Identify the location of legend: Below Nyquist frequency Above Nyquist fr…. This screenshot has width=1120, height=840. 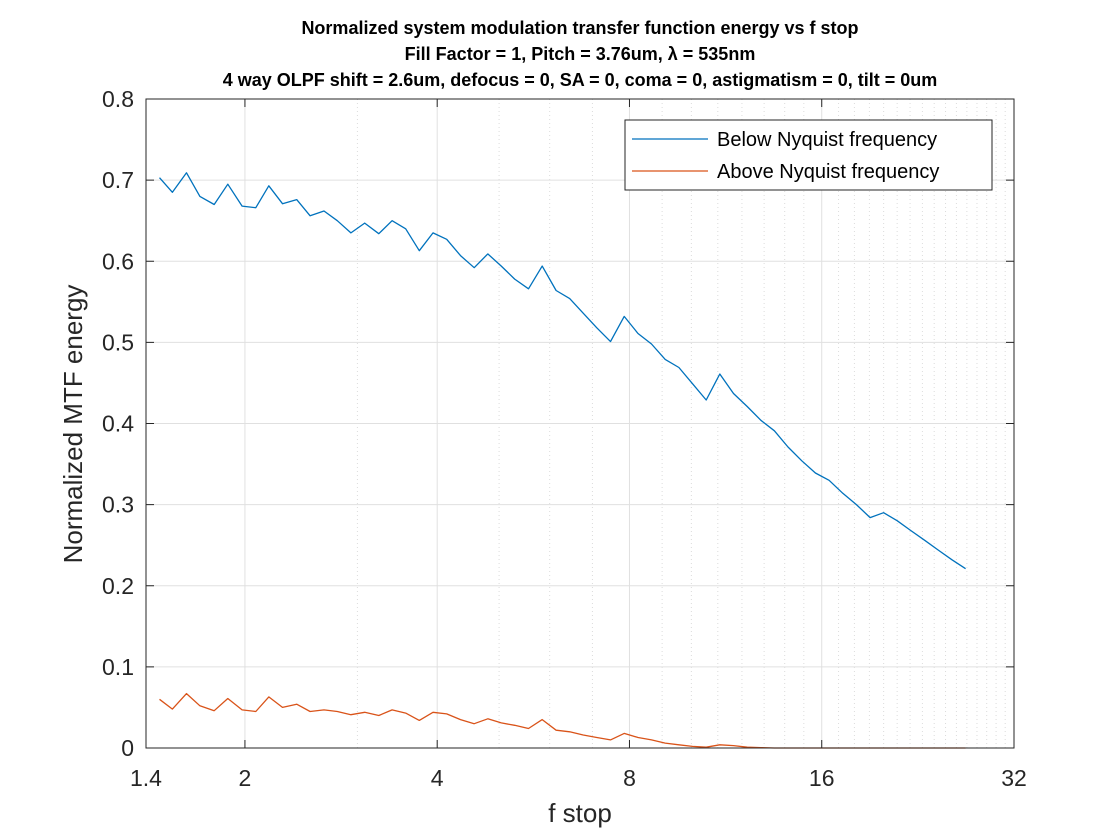
(808, 155).